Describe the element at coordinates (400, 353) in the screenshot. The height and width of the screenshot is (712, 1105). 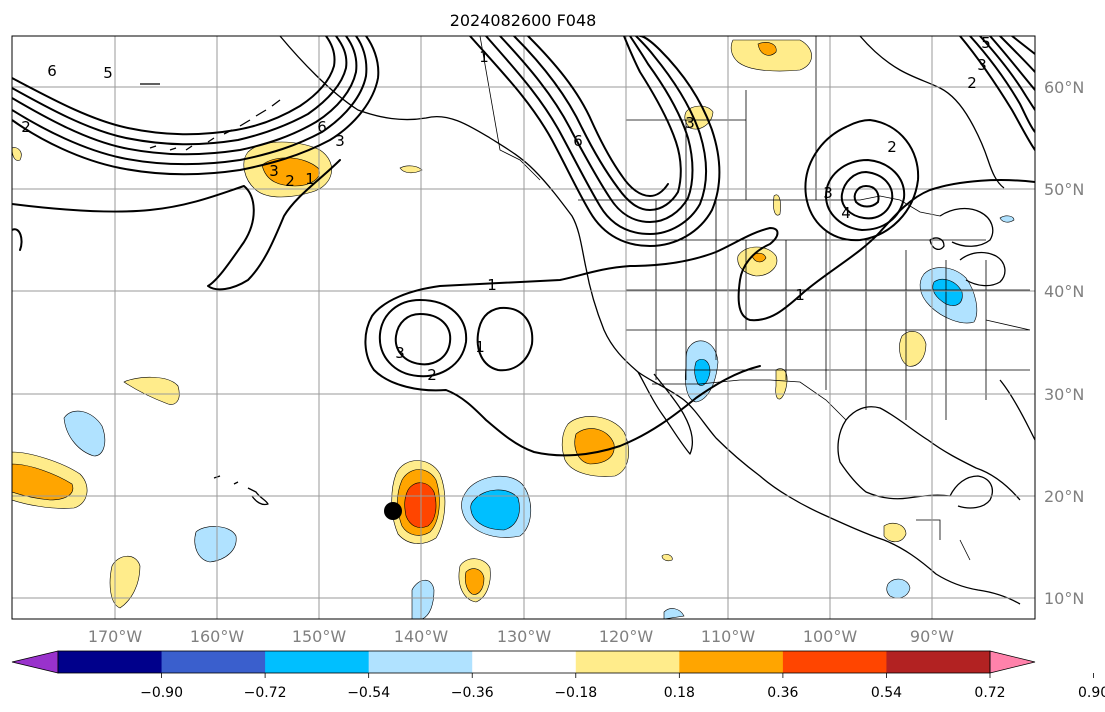
I see `contour-label-3-pacific: 3` at that location.